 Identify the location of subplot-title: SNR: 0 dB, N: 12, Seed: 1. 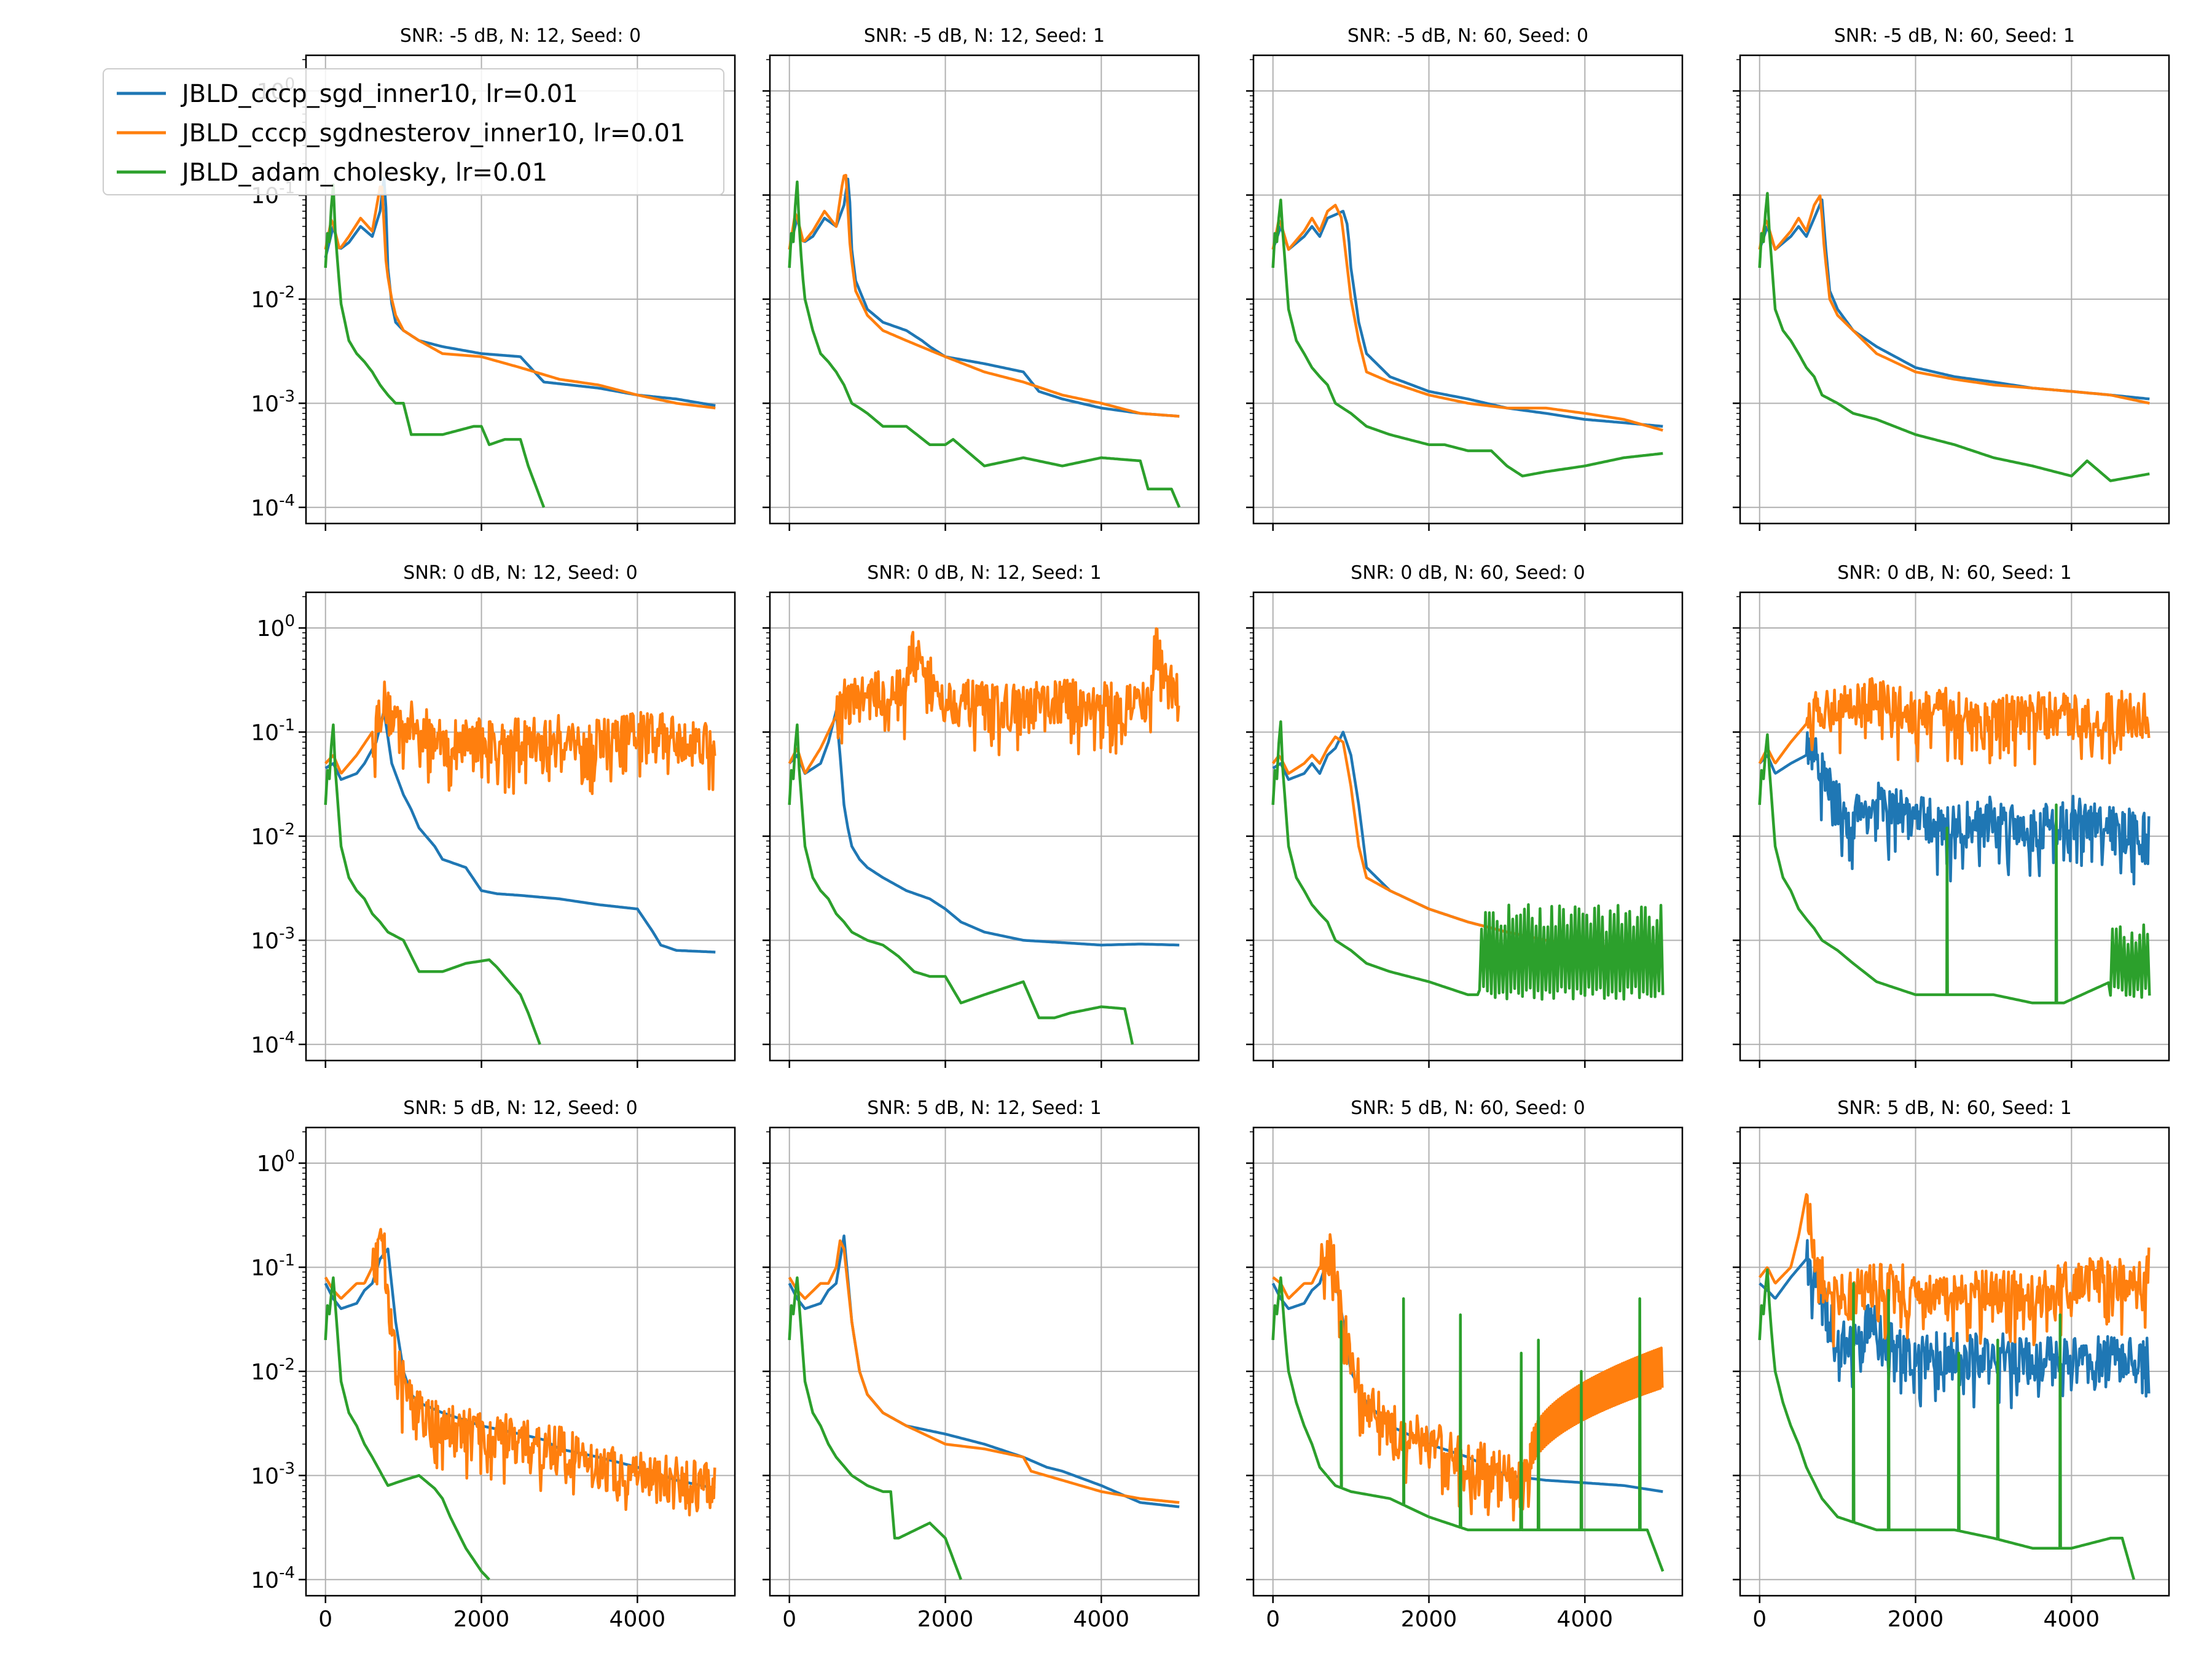
(984, 573).